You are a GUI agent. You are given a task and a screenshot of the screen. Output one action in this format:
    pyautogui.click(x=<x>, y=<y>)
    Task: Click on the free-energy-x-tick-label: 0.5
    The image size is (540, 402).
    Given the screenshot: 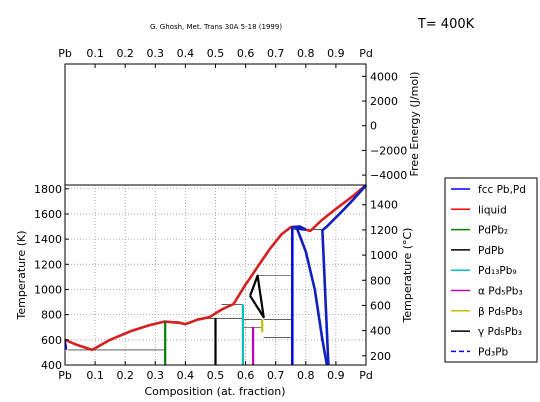 What is the action you would take?
    pyautogui.click(x=216, y=53)
    